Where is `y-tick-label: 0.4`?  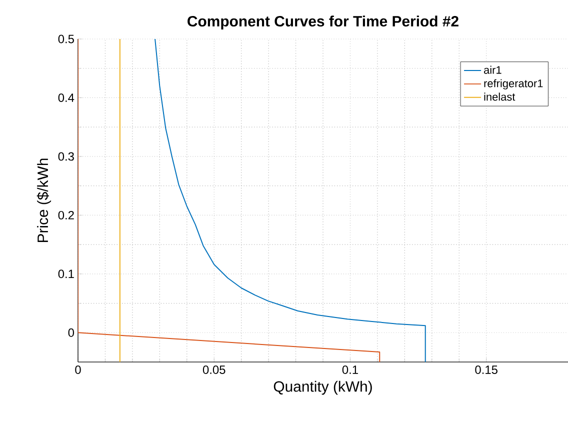 y-tick-label: 0.4 is located at coordinates (66, 98).